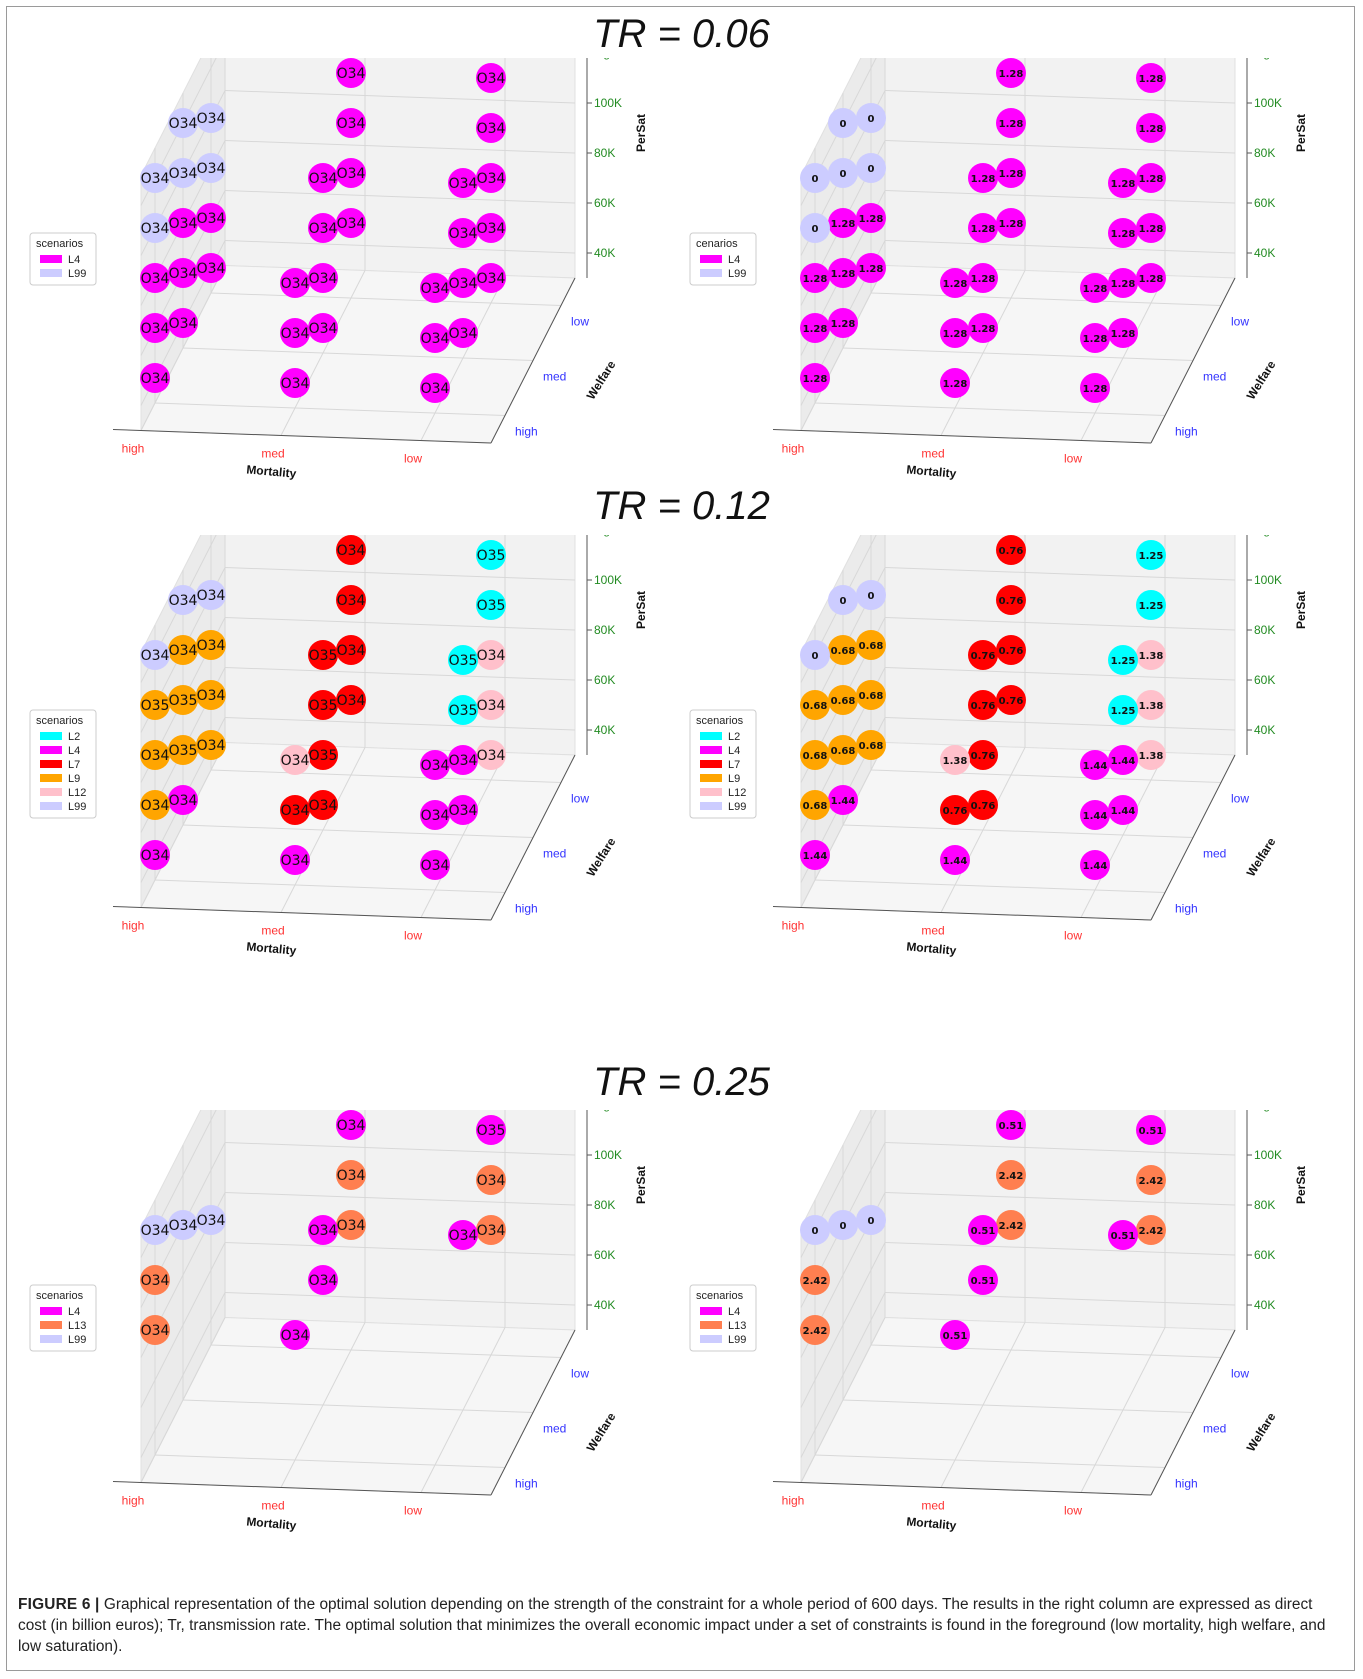 The image size is (1363, 1679). Describe the element at coordinates (59, 1604) in the screenshot. I see `caption-label: FIGURE 6 |` at that location.